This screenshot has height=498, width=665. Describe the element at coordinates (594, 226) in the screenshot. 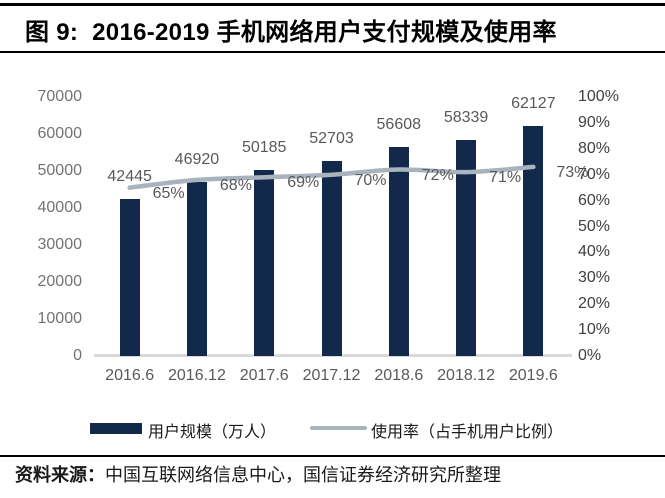

I see `right-axis-tick: 50%` at that location.